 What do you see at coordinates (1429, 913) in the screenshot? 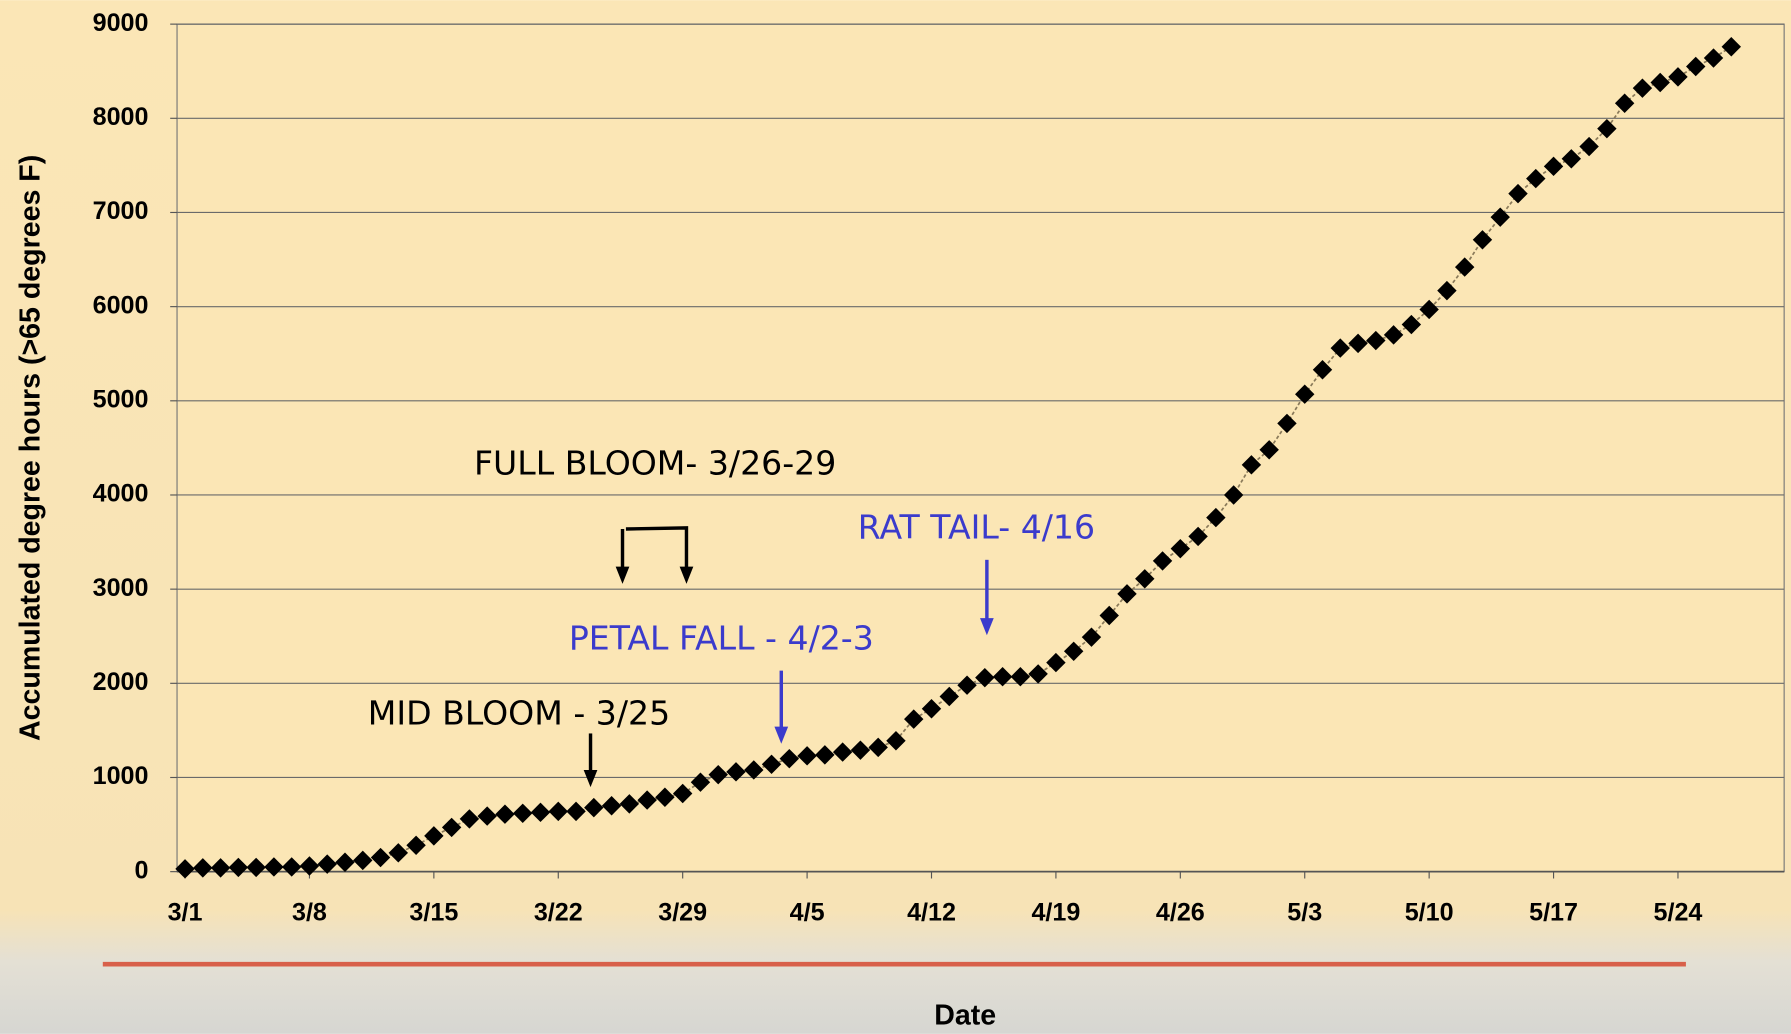
I see `x-tick-label: 5/10` at bounding box center [1429, 913].